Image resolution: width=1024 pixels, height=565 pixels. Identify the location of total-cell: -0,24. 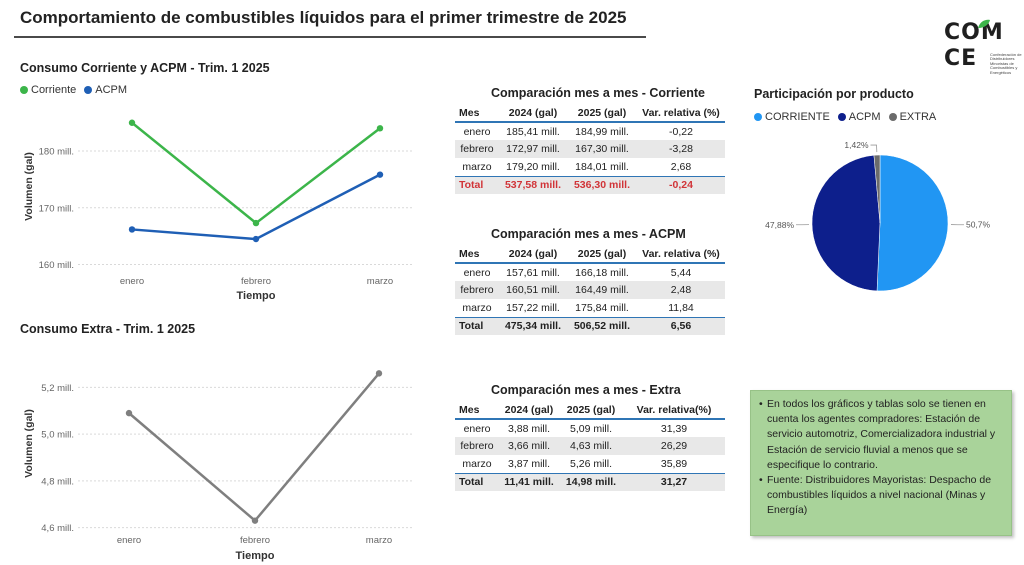
(681, 184).